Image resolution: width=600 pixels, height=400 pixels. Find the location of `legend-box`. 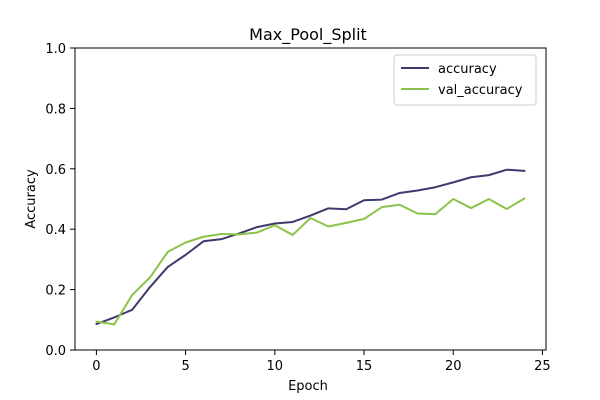

legend-box is located at coordinates (465, 80).